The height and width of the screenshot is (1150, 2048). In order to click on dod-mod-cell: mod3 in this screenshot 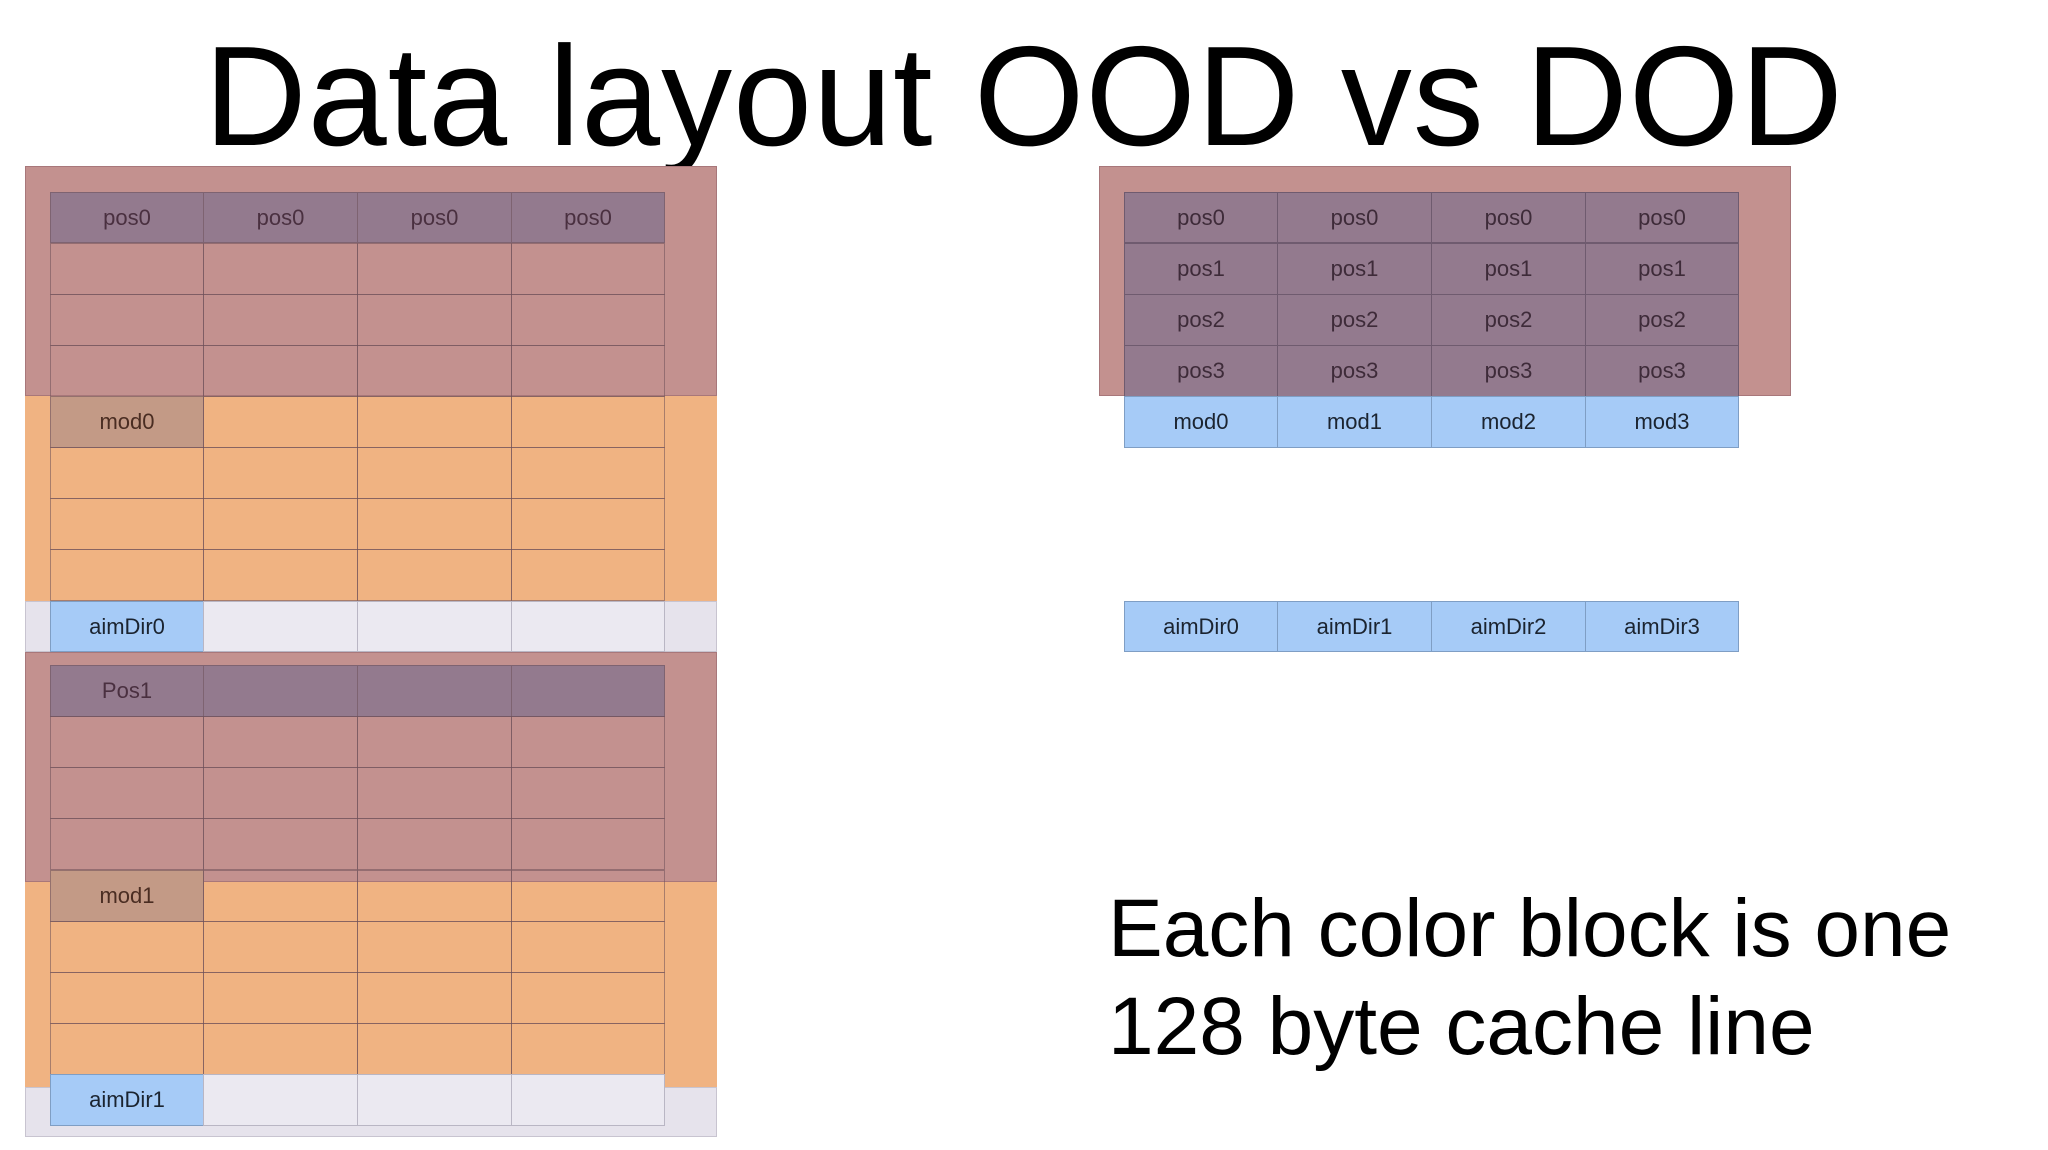, I will do `click(1662, 422)`.